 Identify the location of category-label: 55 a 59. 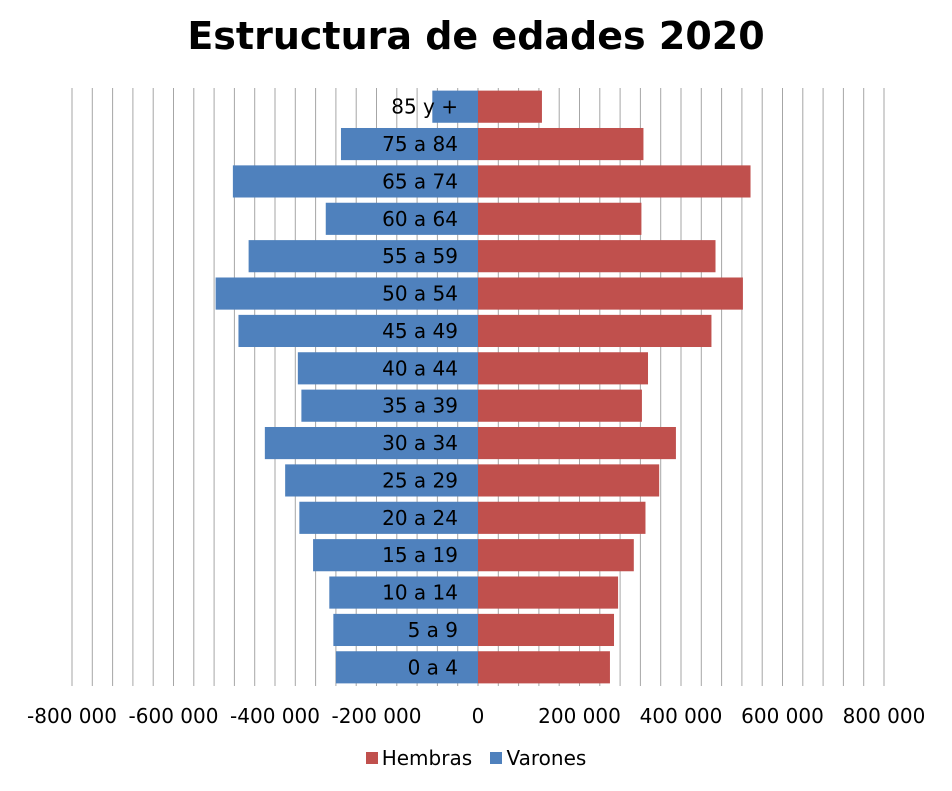
(420, 256).